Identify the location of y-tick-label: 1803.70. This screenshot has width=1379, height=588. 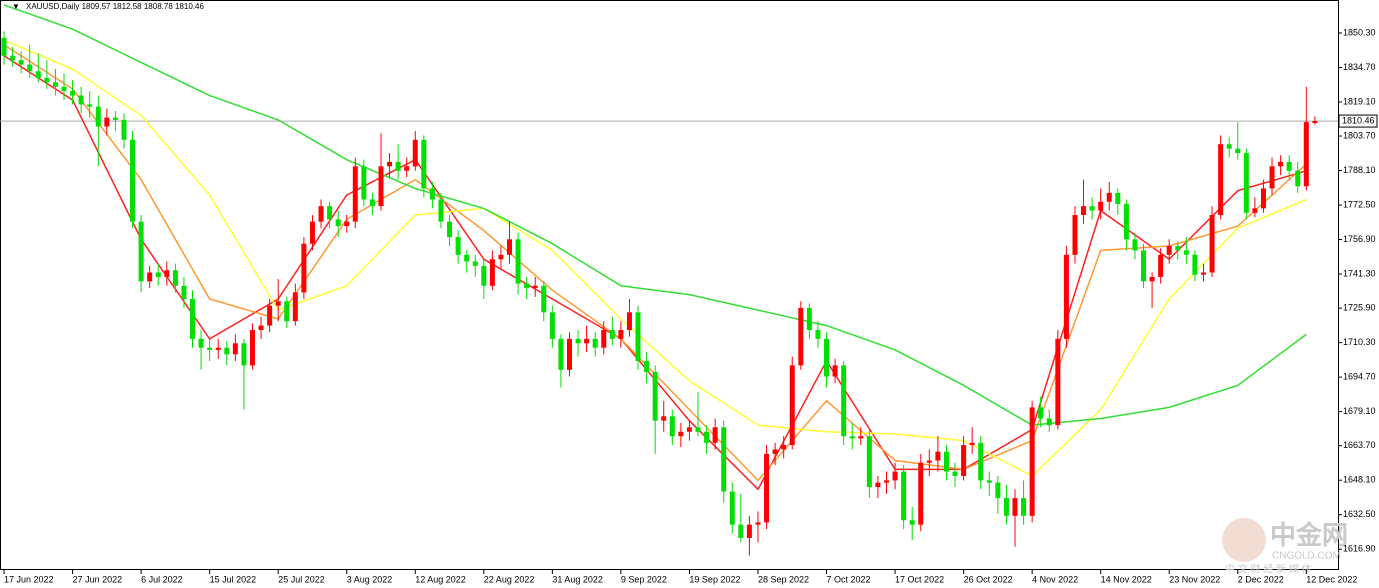
(1359, 135).